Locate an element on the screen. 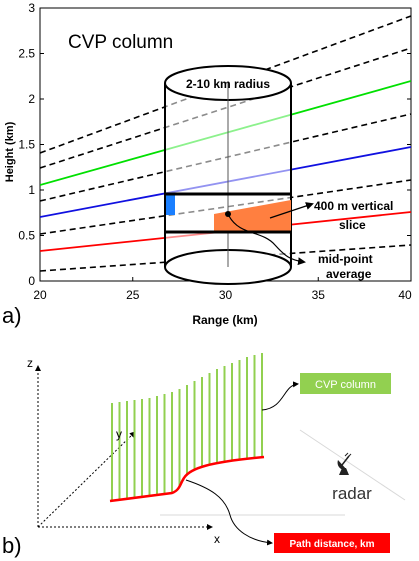  cvp-cylinder is located at coordinates (228, 175).